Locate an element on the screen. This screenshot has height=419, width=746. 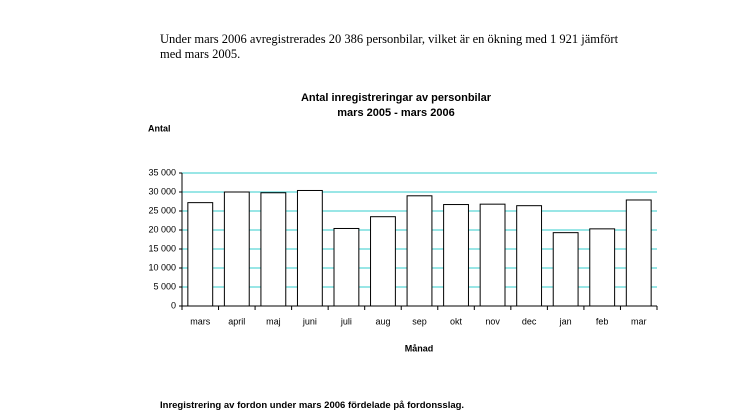
x-tick-label: mars is located at coordinates (200, 321).